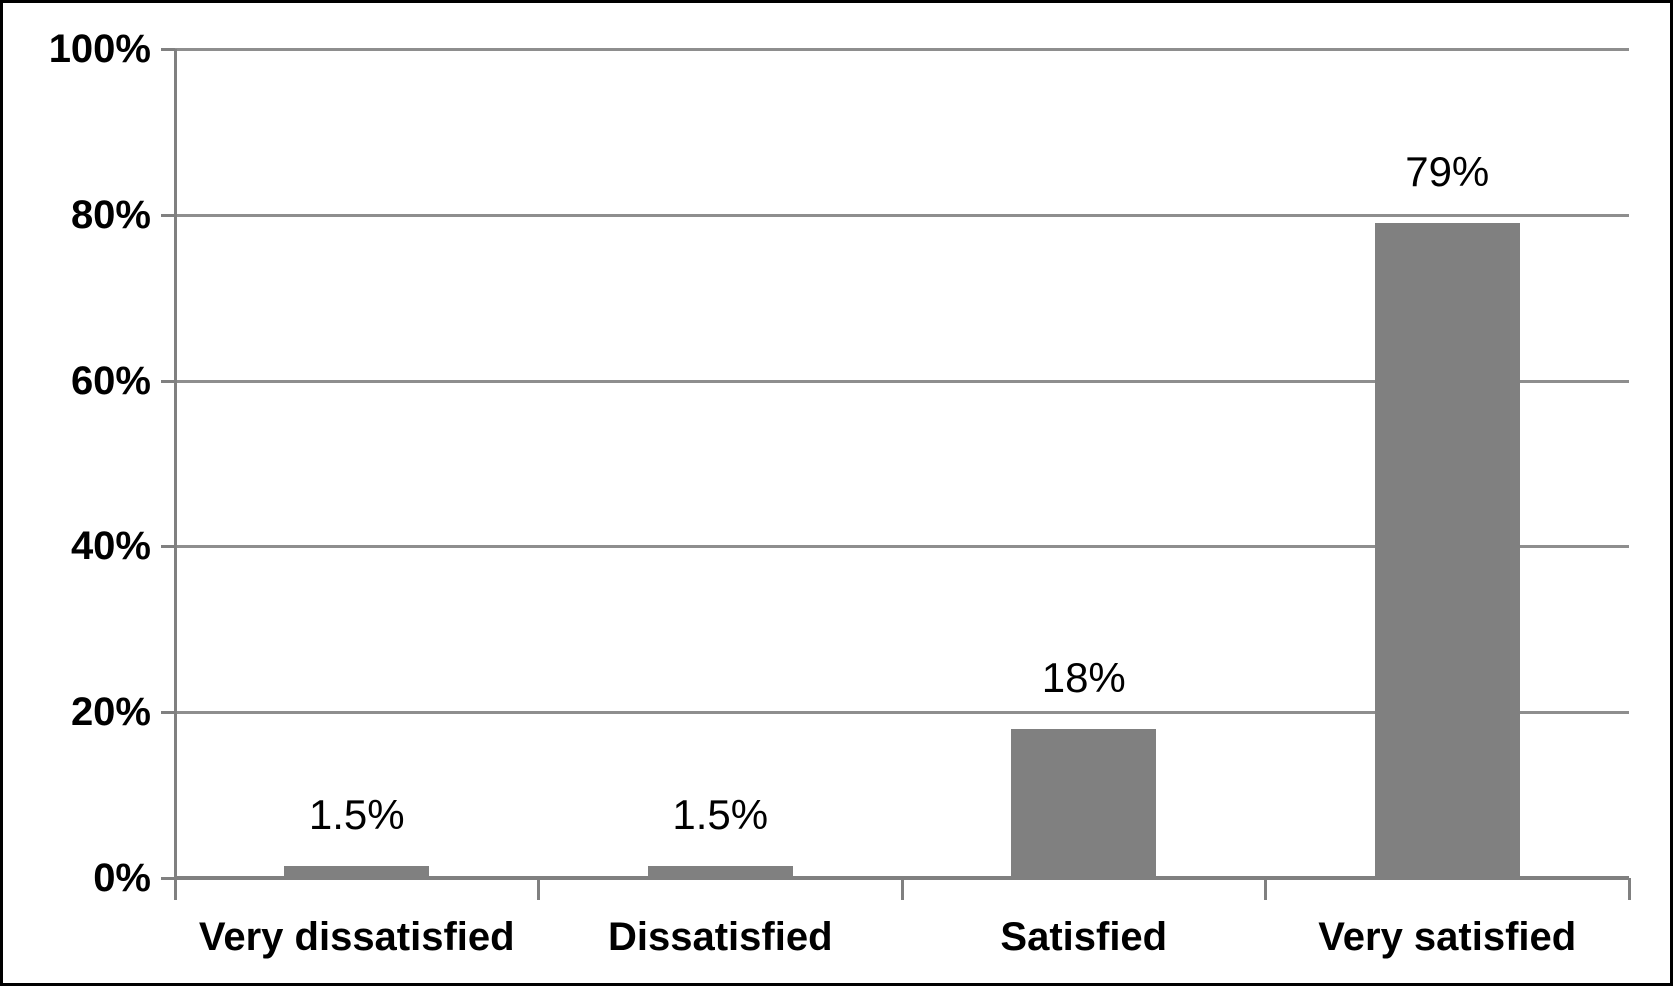 The image size is (1673, 986). What do you see at coordinates (902, 215) in the screenshot?
I see `gridline-80pct` at bounding box center [902, 215].